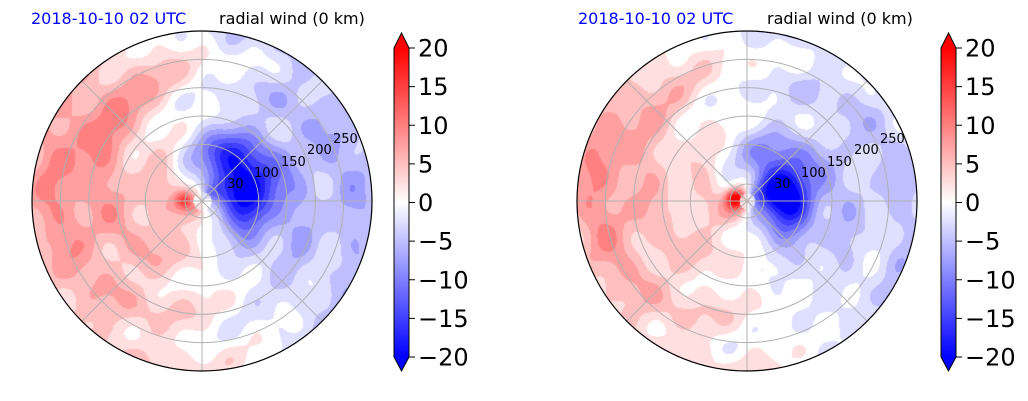 Image resolution: width=1028 pixels, height=401 pixels. What do you see at coordinates (443, 358) in the screenshot?
I see `panel-0-colorbar-tick-label: −20` at bounding box center [443, 358].